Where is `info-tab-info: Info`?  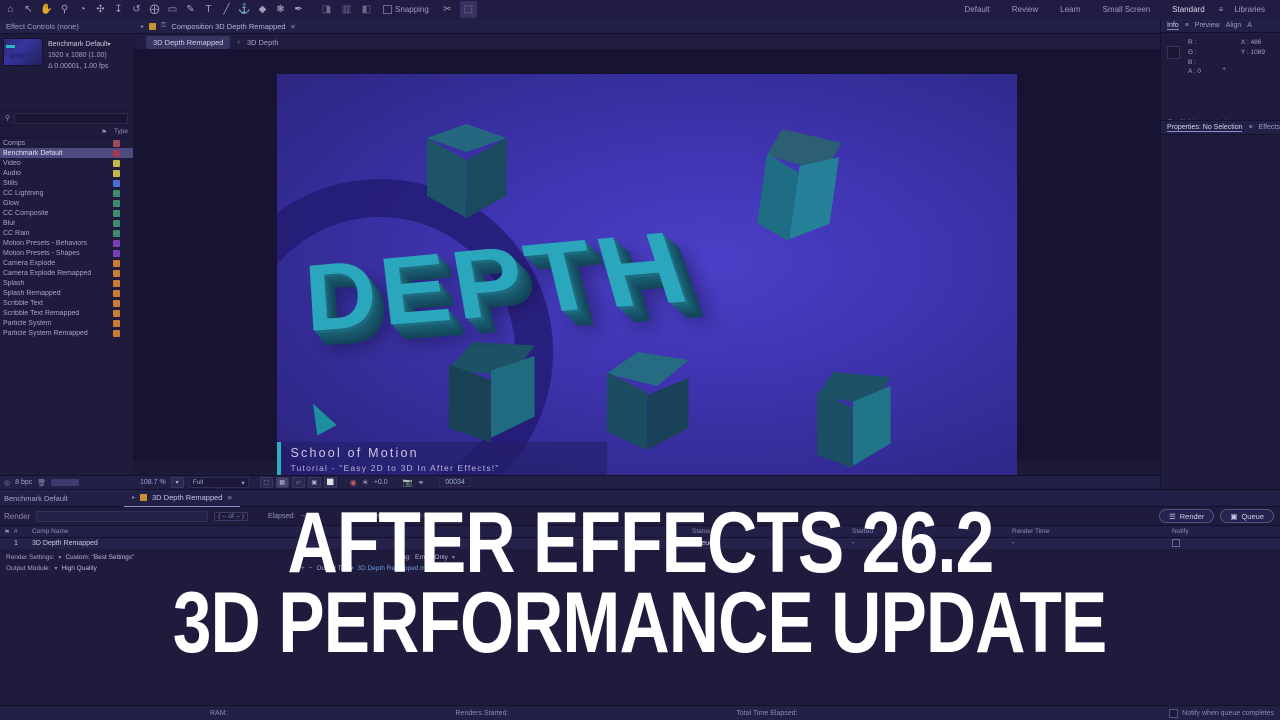 info-tab-info: Info is located at coordinates (1173, 25).